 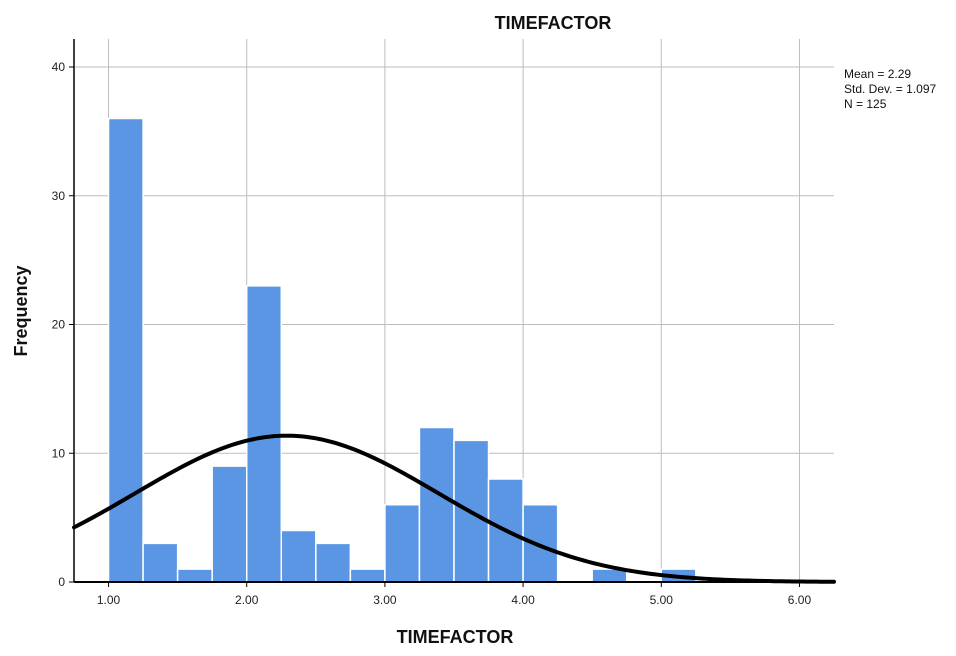 I want to click on stats-box: Mean = 2.29 Std. Dev. = 1.097 N = 125, so click(x=890, y=89).